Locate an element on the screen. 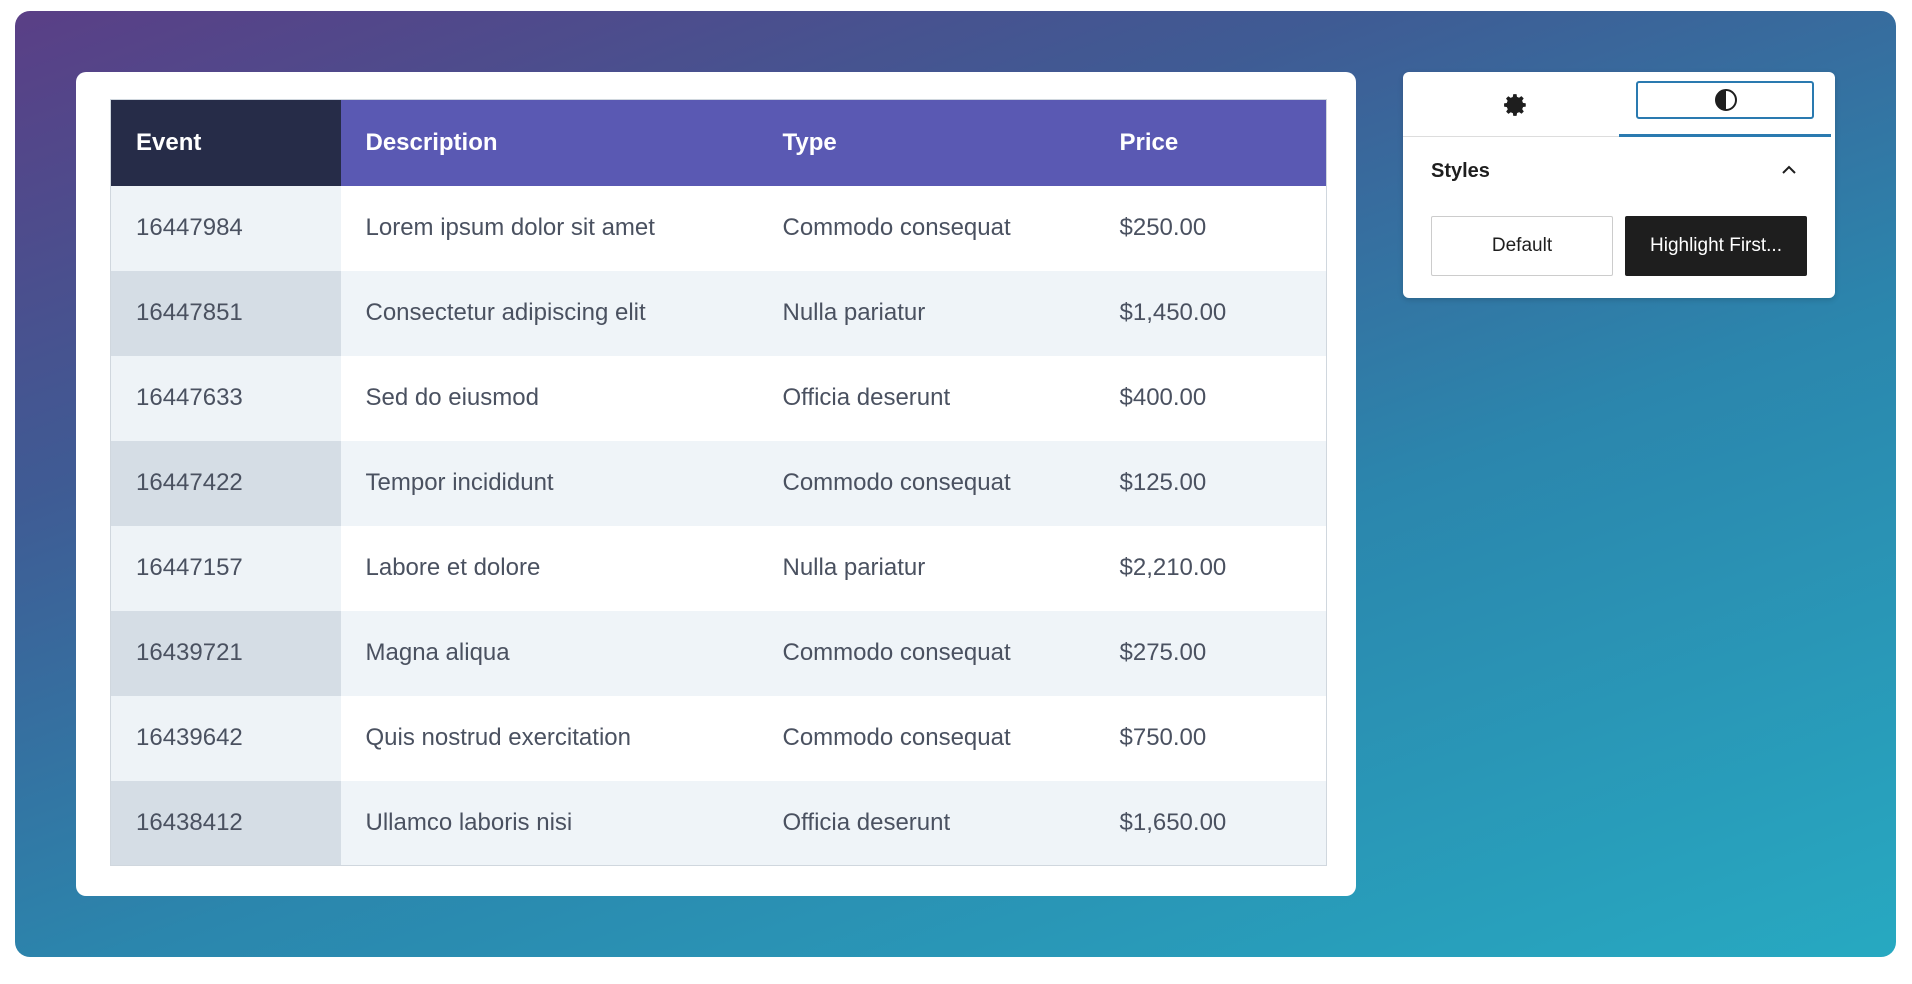  table-cell: Ullamco laboris nisi is located at coordinates (549, 823).